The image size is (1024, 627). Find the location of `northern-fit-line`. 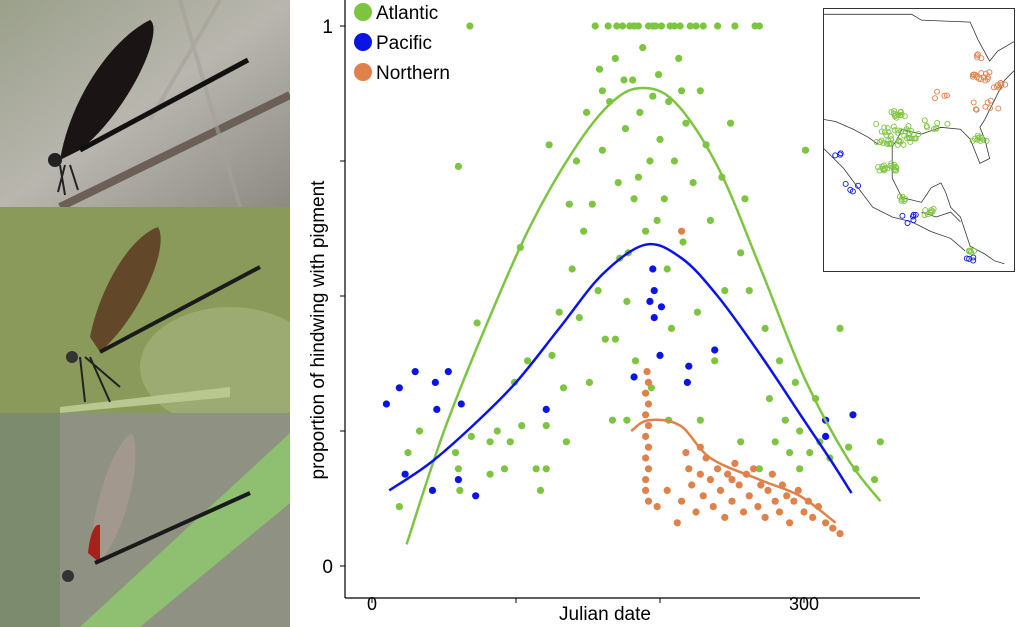

northern-fit-line is located at coordinates (733, 471).